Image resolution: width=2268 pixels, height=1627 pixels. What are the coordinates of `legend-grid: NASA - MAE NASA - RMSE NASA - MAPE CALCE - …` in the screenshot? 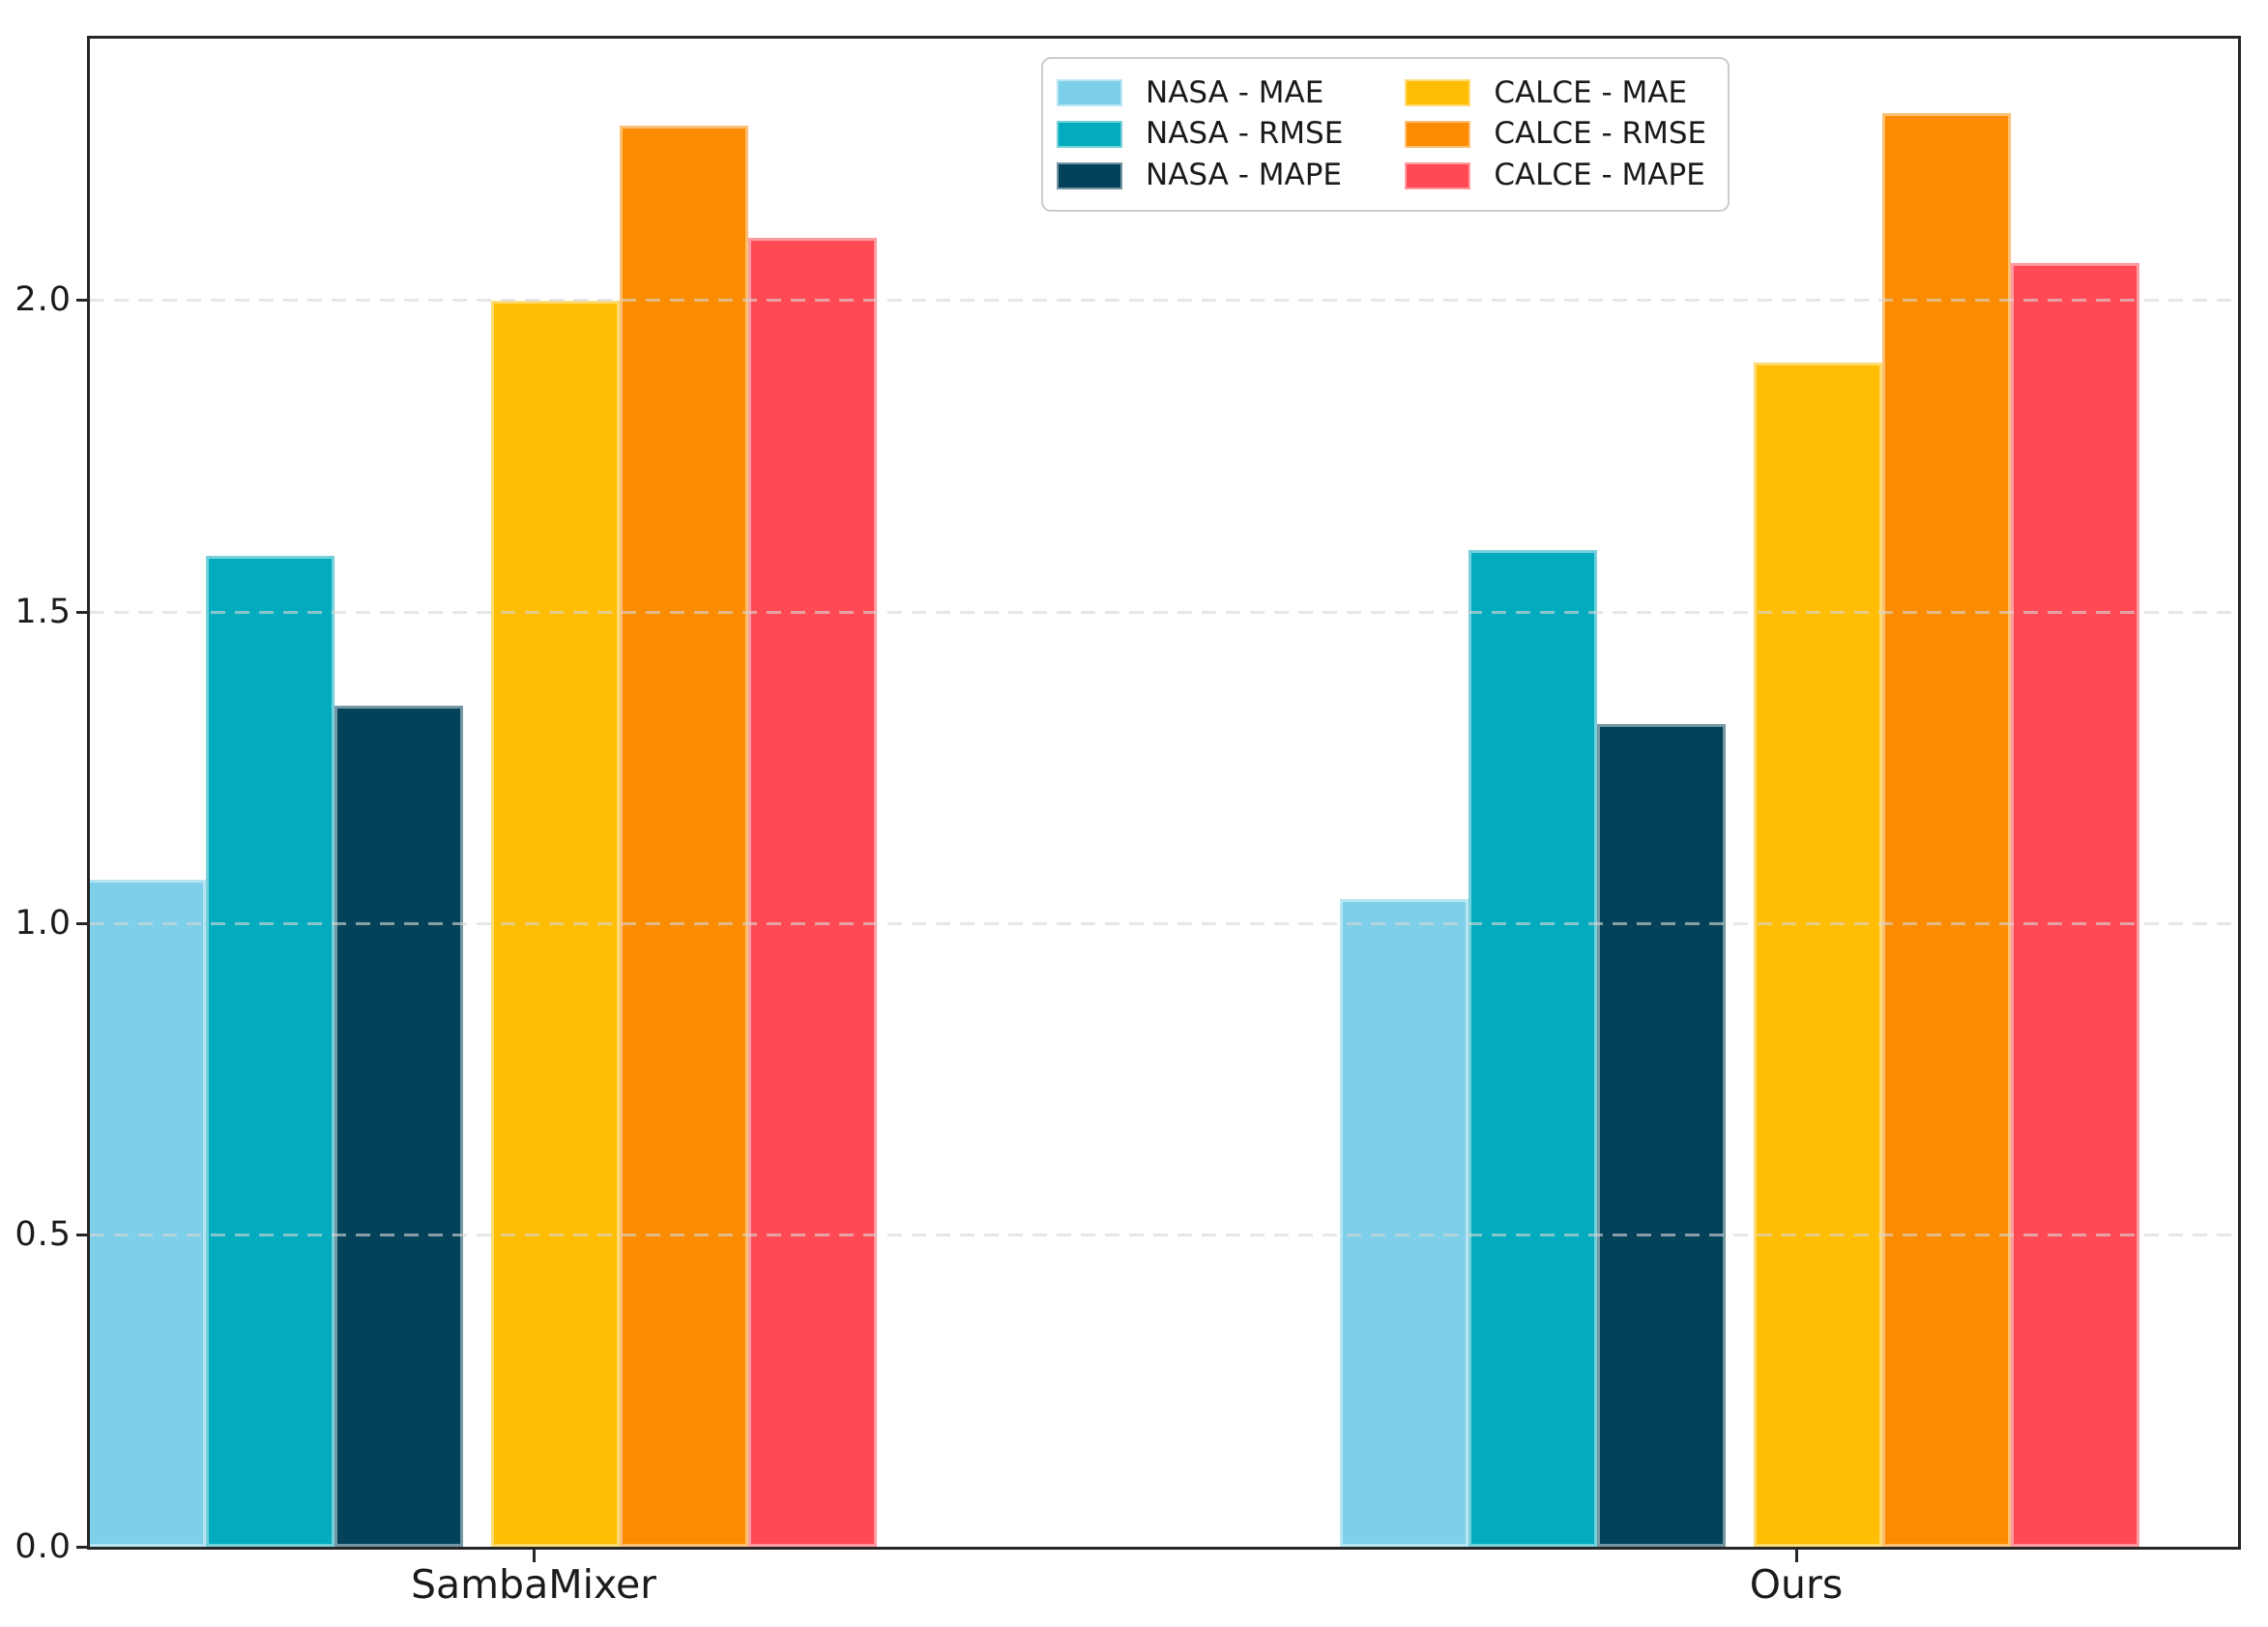 It's located at (1381, 134).